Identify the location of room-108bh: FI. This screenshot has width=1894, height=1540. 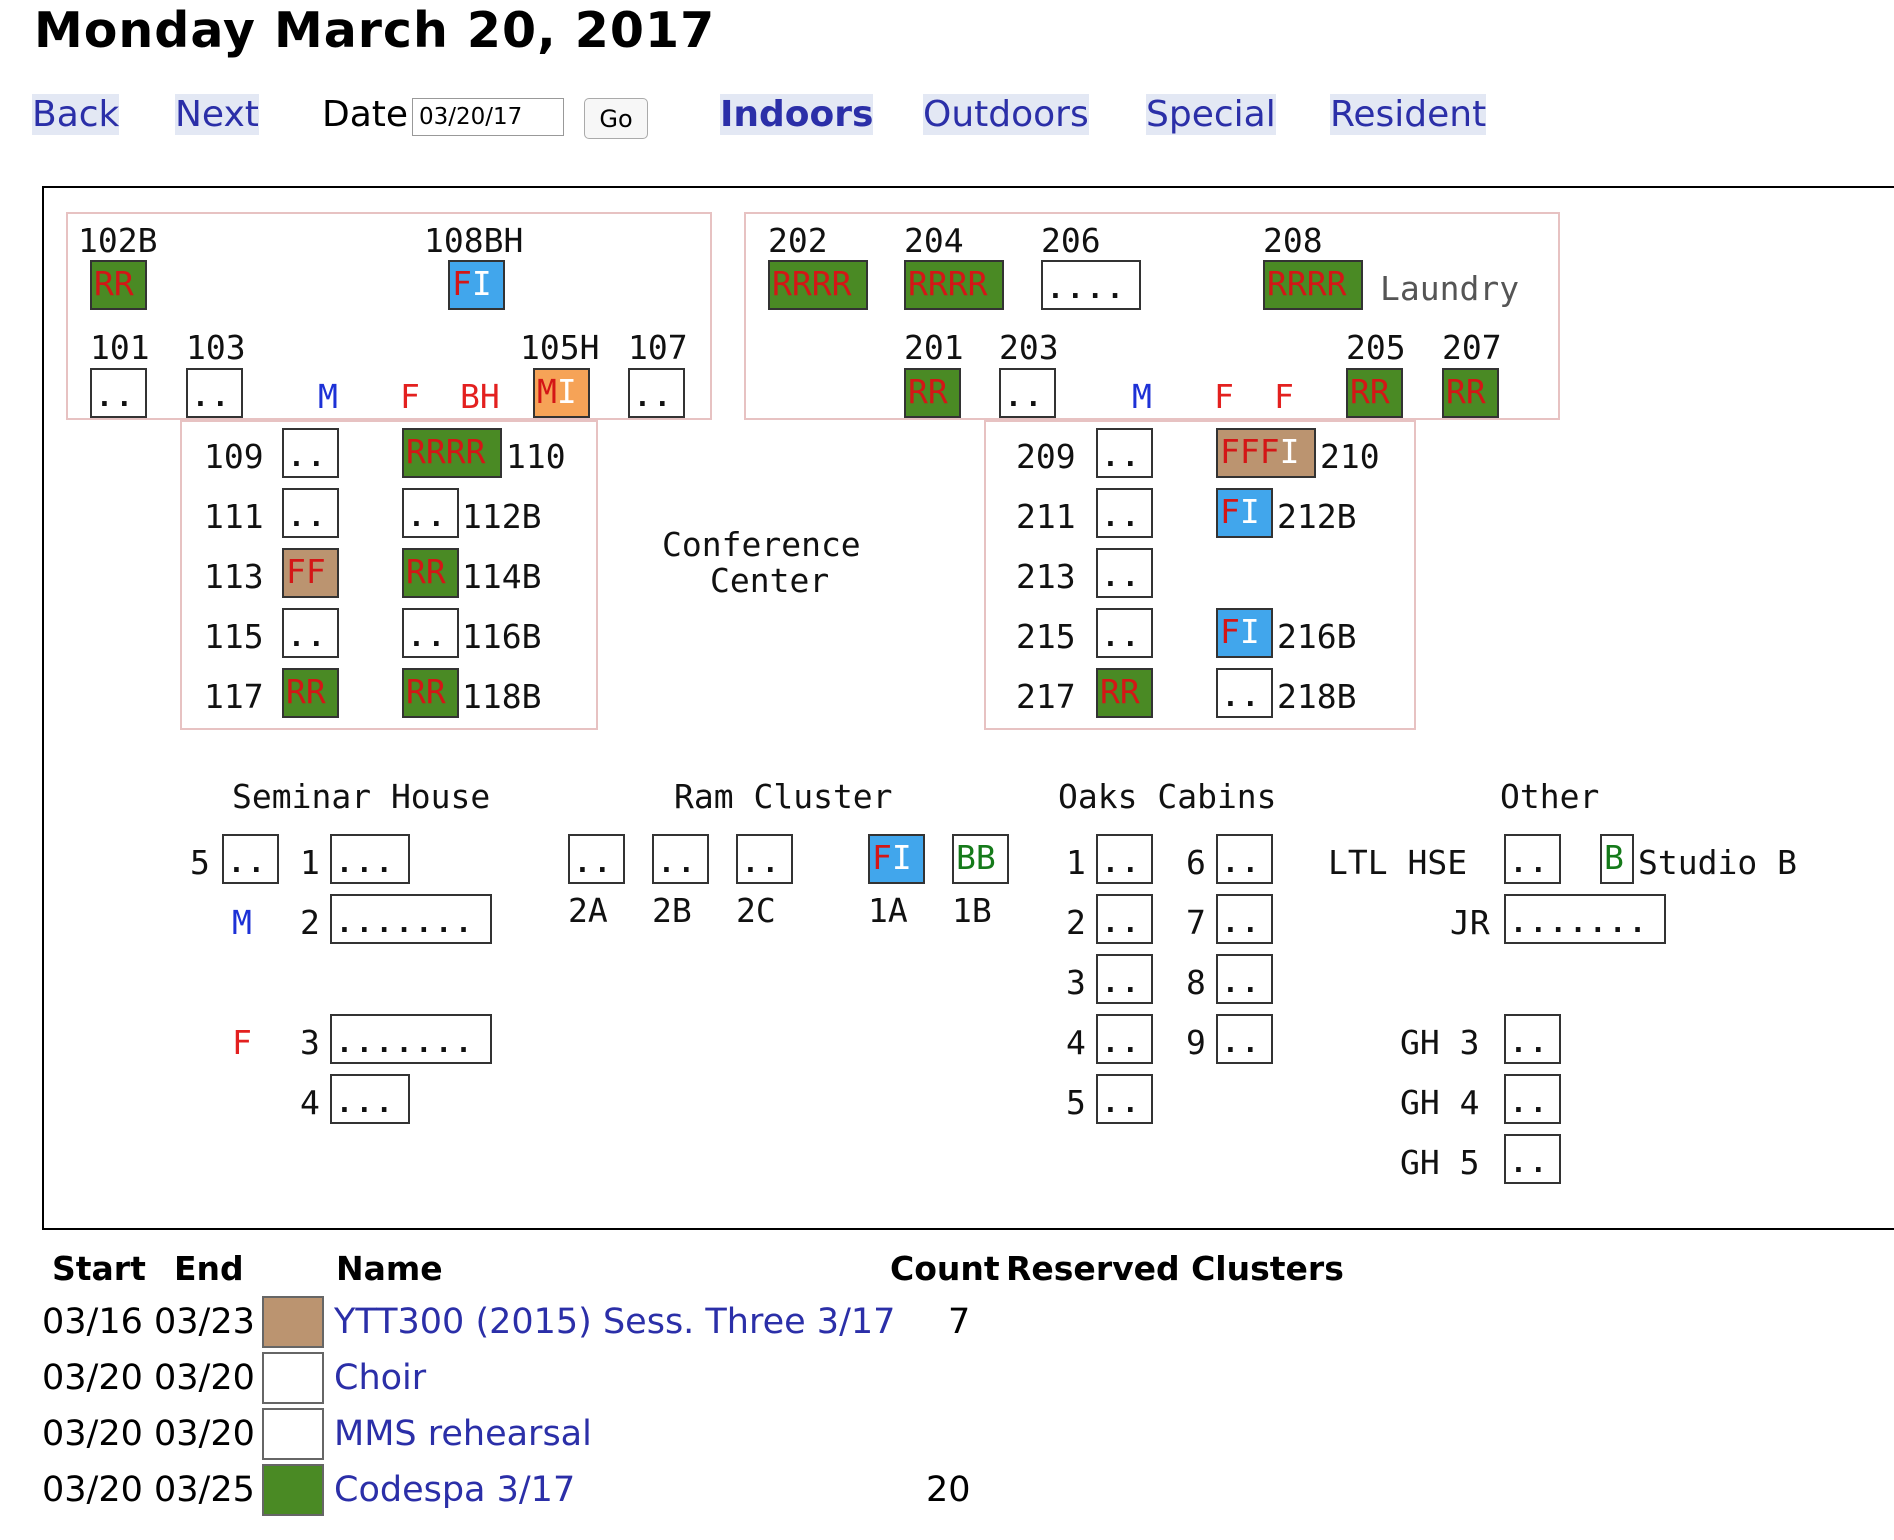
(476, 285).